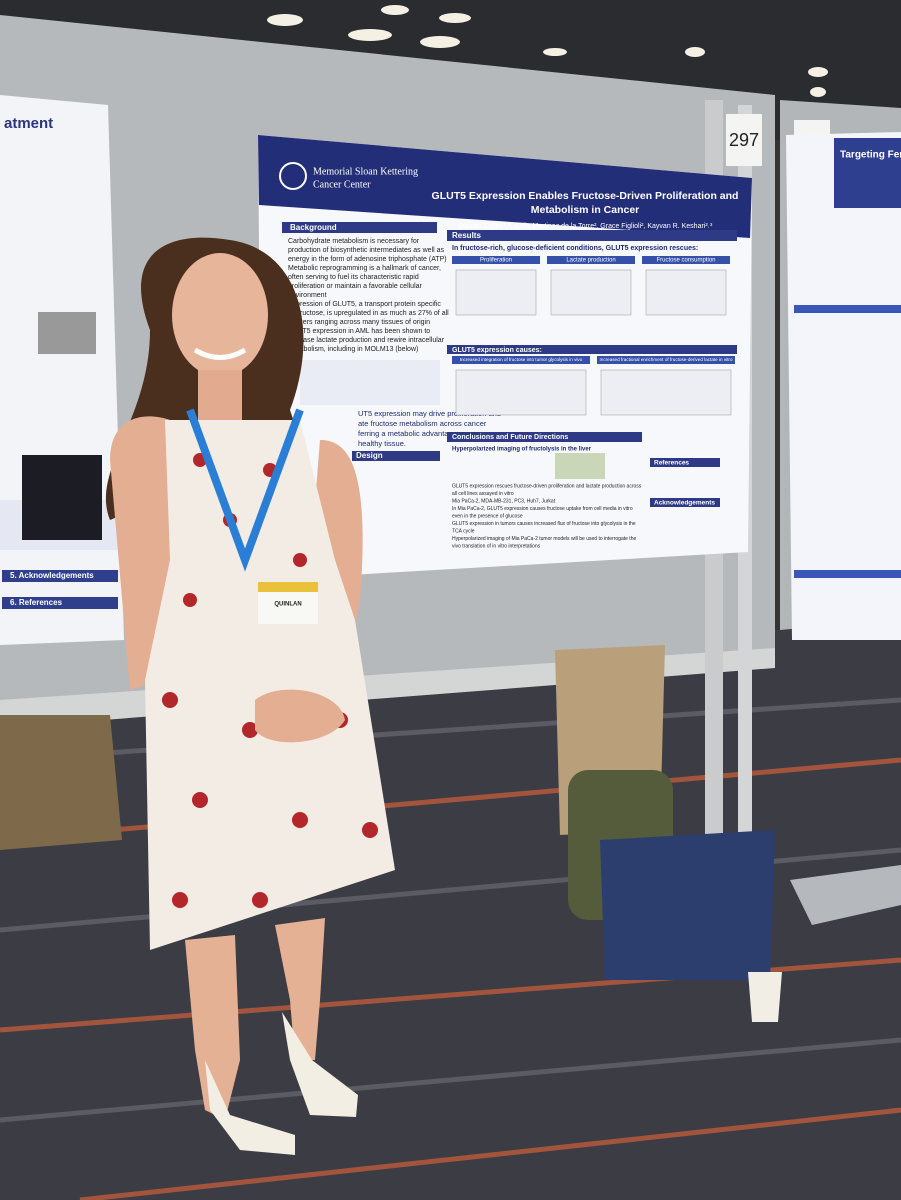  What do you see at coordinates (487, 516) in the screenshot?
I see `text-line: even in the presence of glucose` at bounding box center [487, 516].